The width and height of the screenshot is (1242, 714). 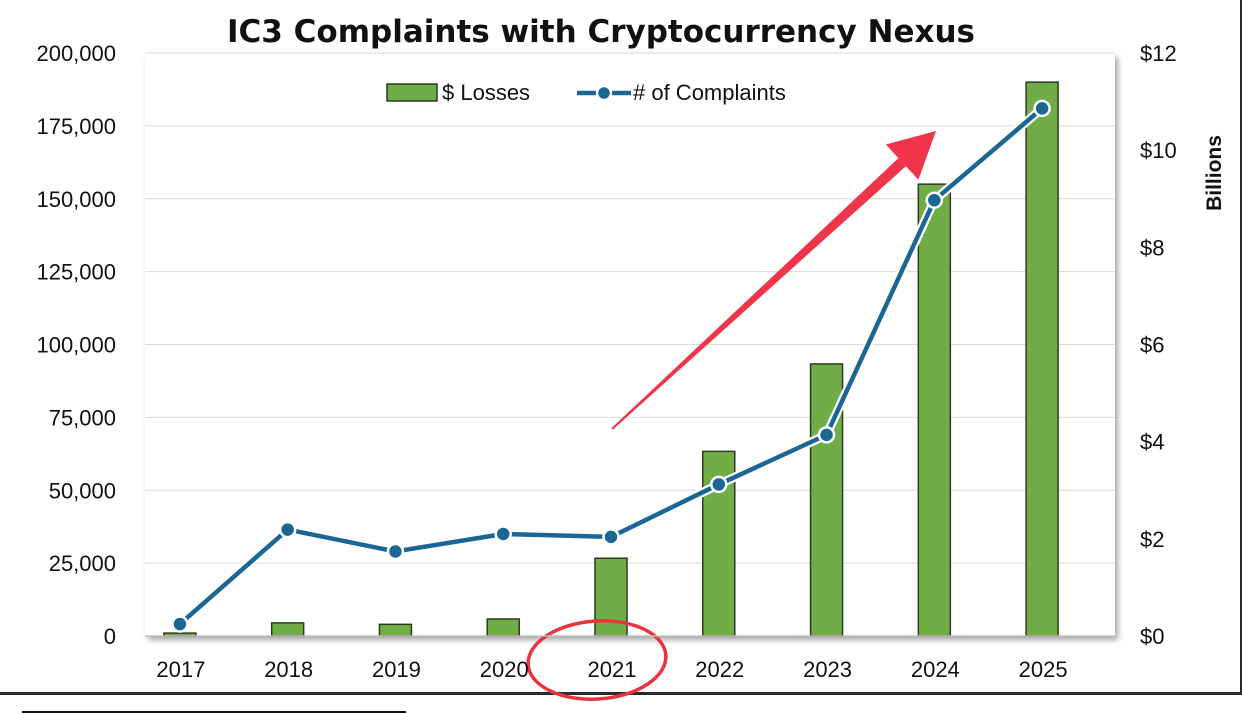 What do you see at coordinates (76, 199) in the screenshot?
I see `y-left-tick-label: 150,000` at bounding box center [76, 199].